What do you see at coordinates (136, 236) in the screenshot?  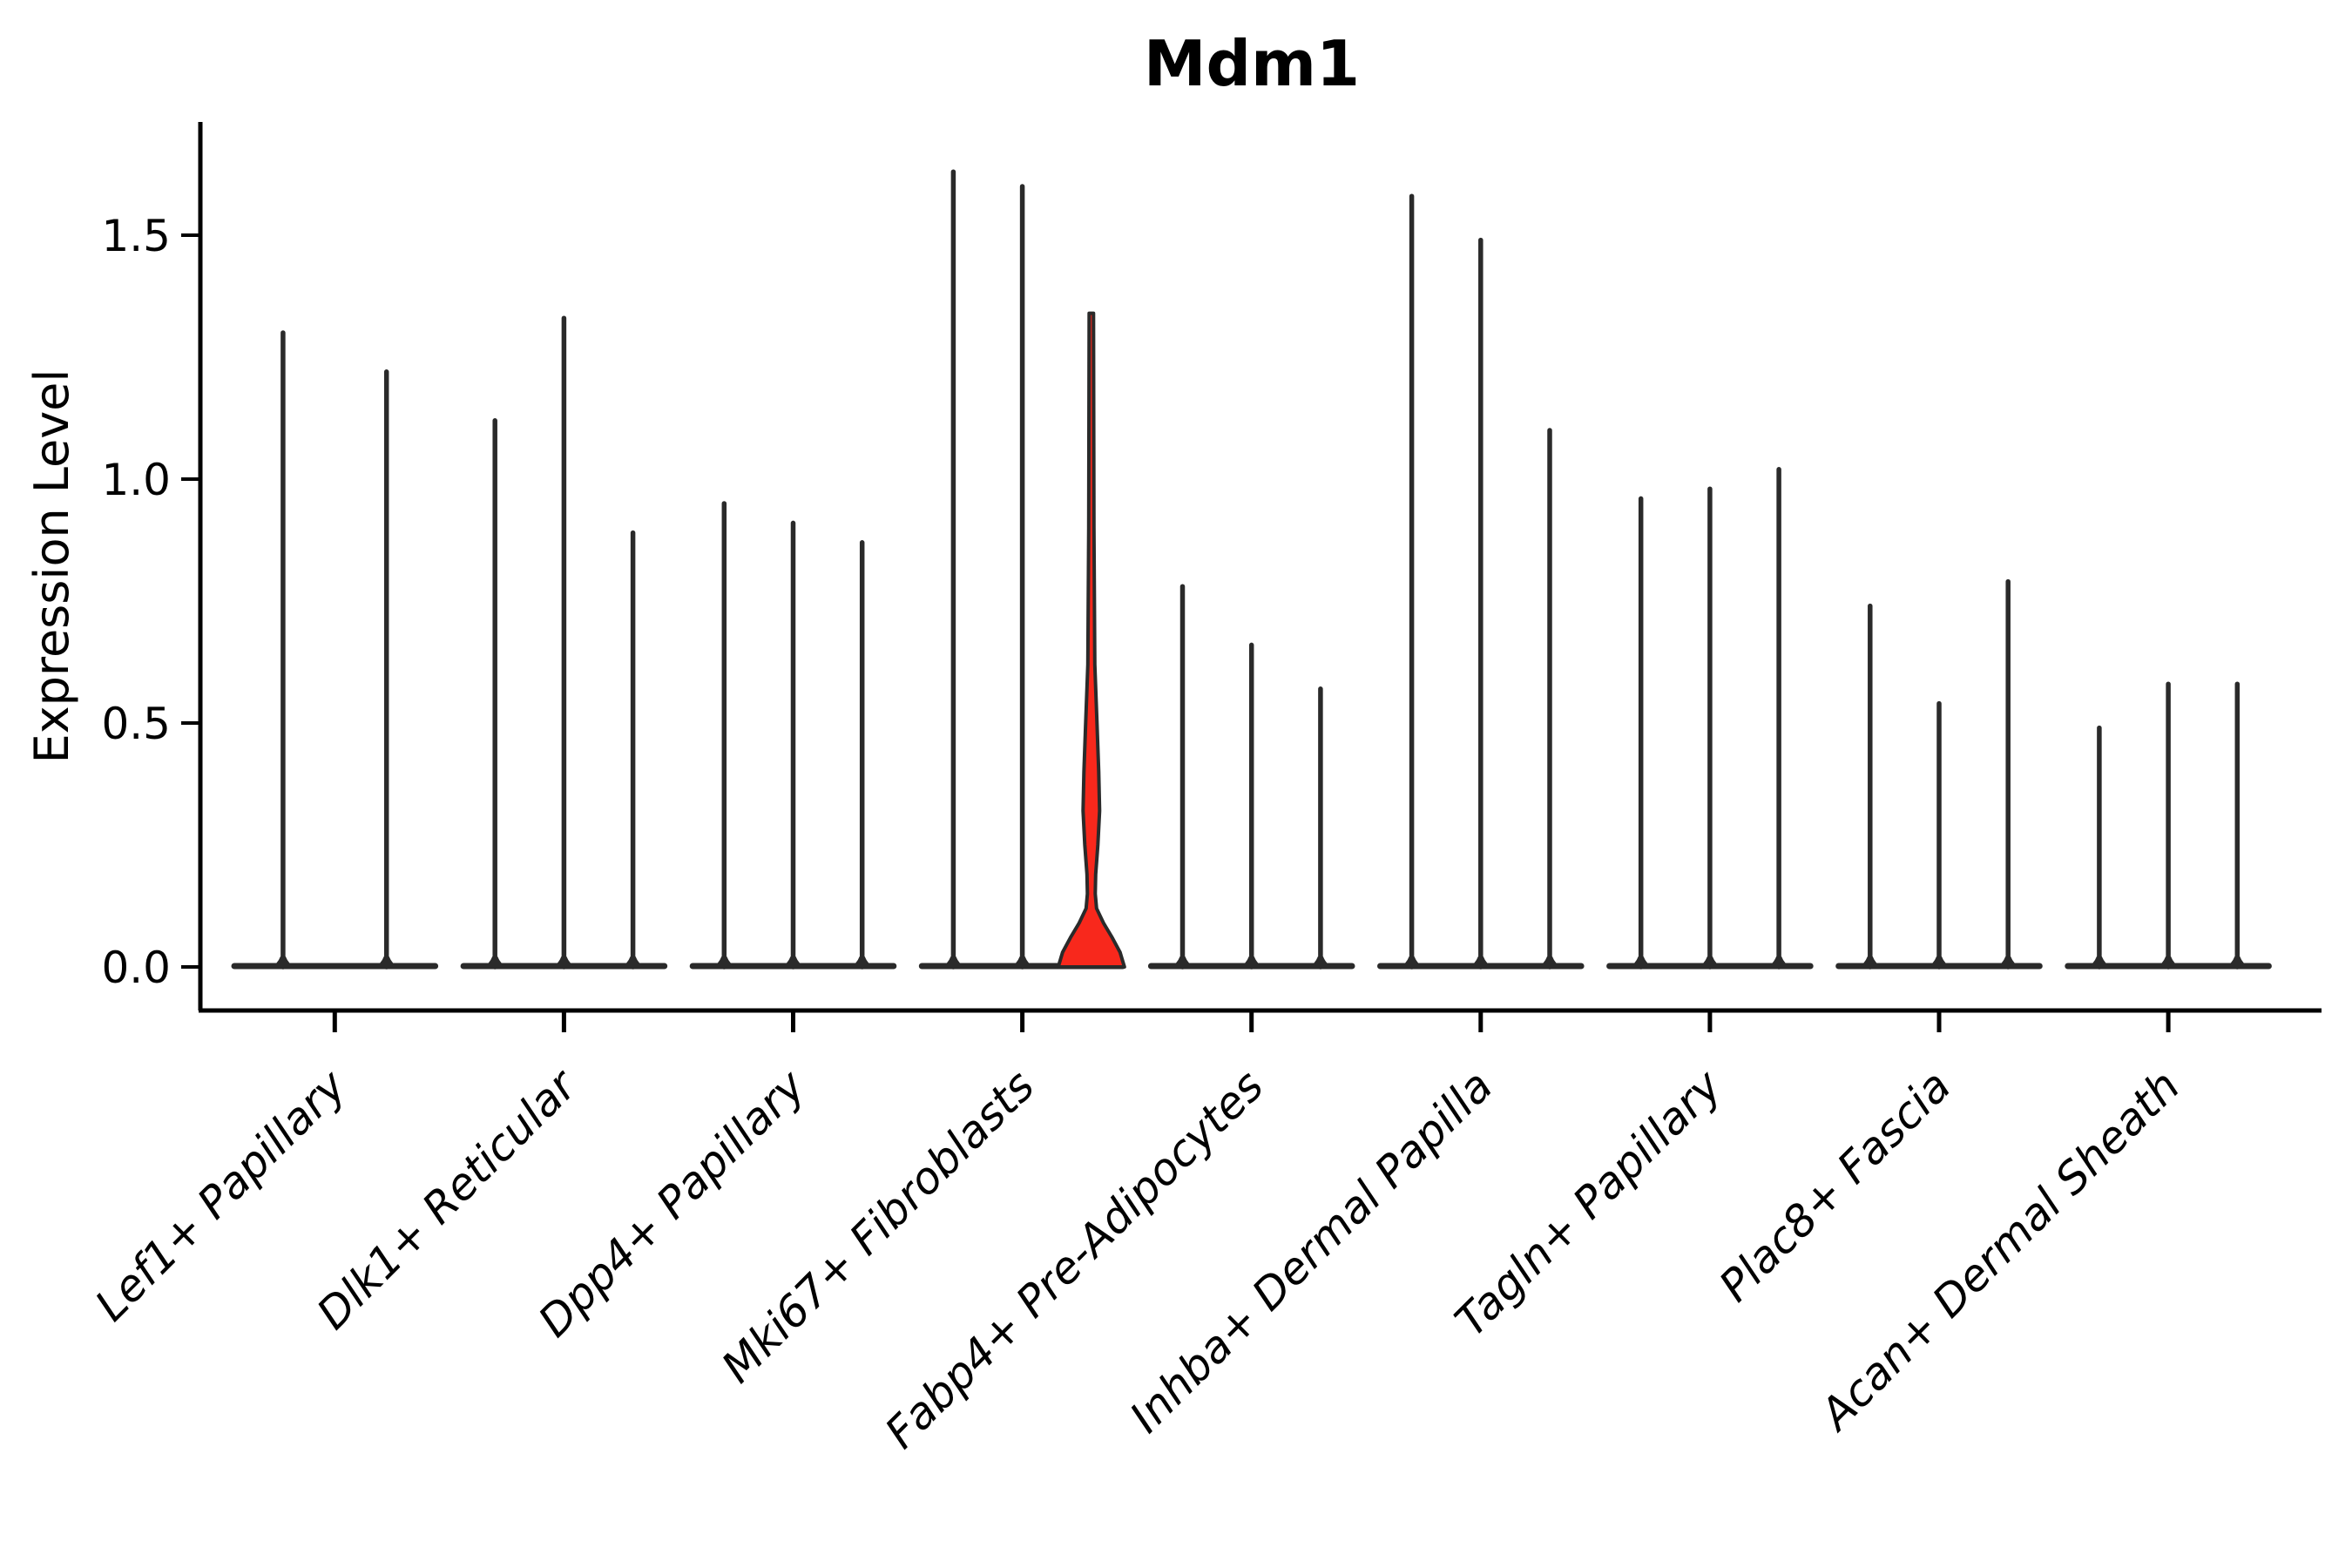 I see `y-tick-label-3: 1.5` at bounding box center [136, 236].